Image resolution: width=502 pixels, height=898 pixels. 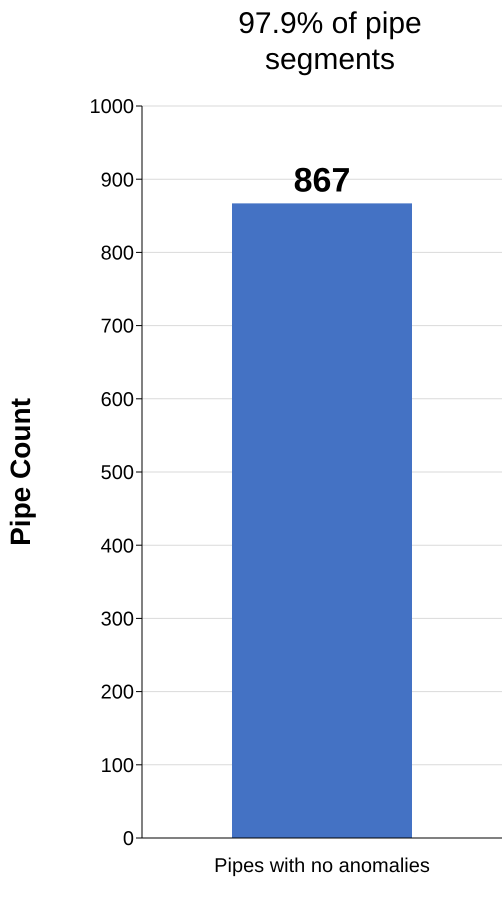 I want to click on y-tick-label: 300, so click(x=117, y=619).